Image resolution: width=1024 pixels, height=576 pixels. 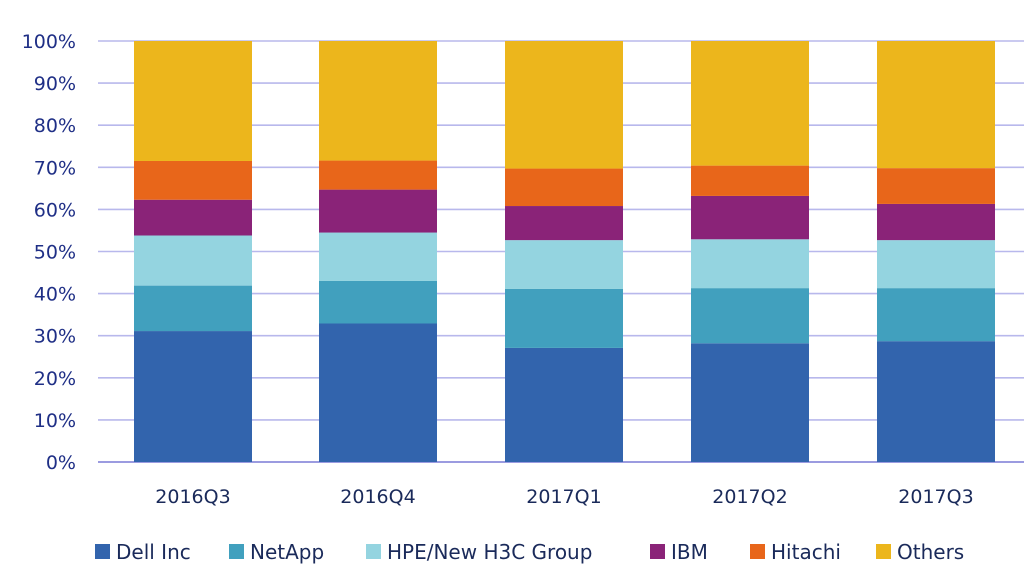 What do you see at coordinates (750, 316) in the screenshot?
I see `bar-segment-netapp-2017q2` at bounding box center [750, 316].